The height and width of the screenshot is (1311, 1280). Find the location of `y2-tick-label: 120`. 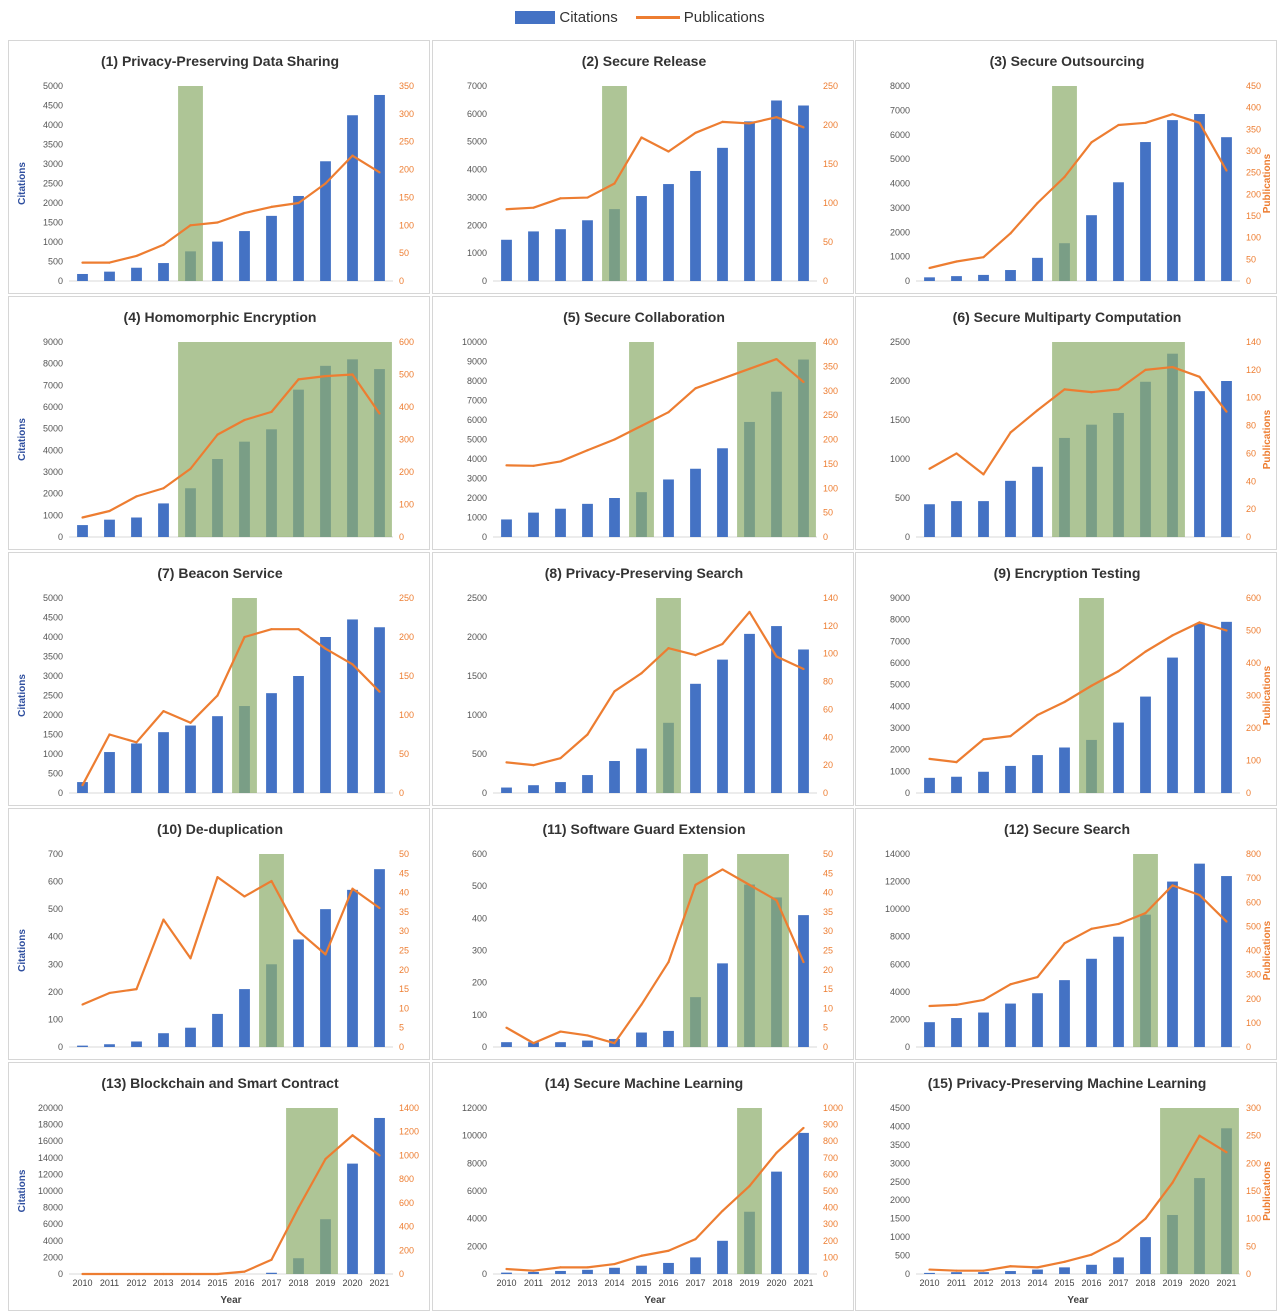

y2-tick-label: 120 is located at coordinates (830, 626).